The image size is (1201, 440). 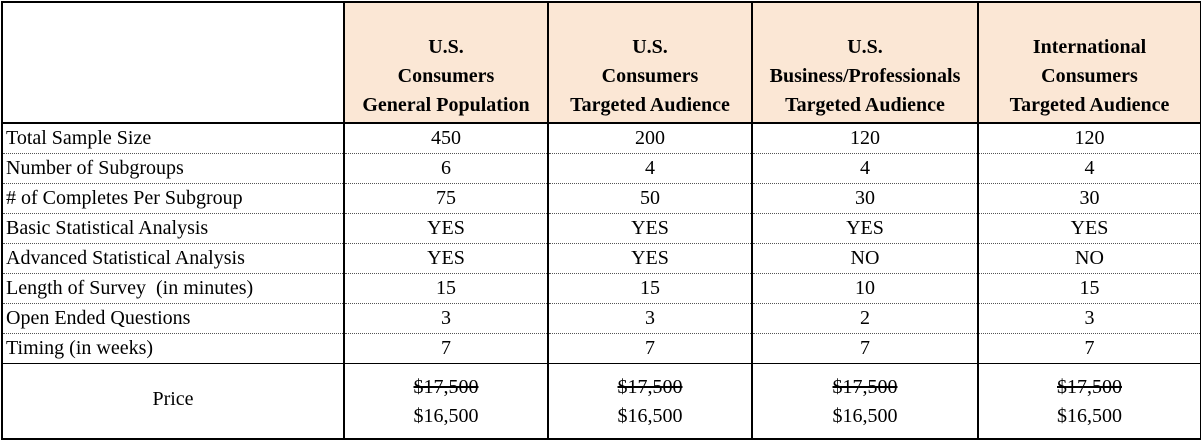 What do you see at coordinates (650, 62) in the screenshot?
I see `column-header-us-targeted: U.S. Consumers Targeted Audience` at bounding box center [650, 62].